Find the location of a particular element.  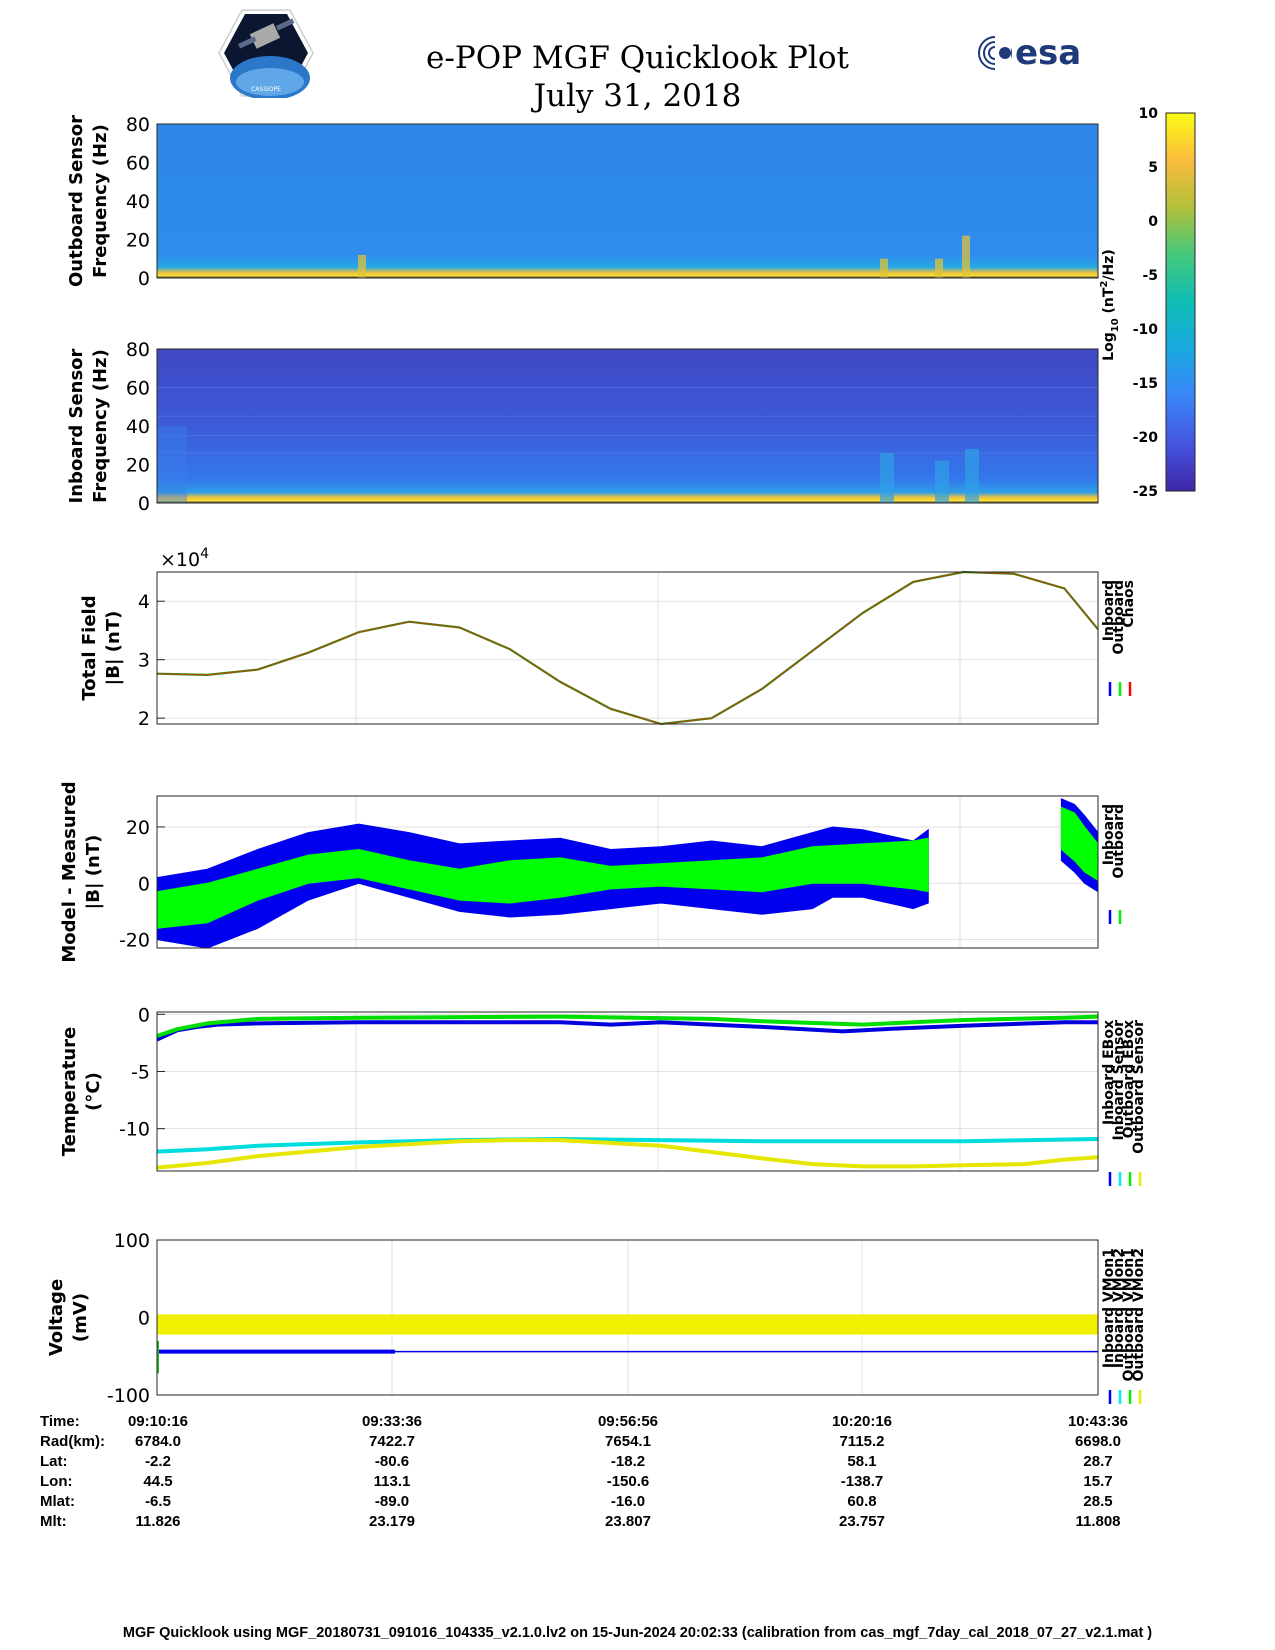

legend-label: Inboard Sensor is located at coordinates (1119, 1080).